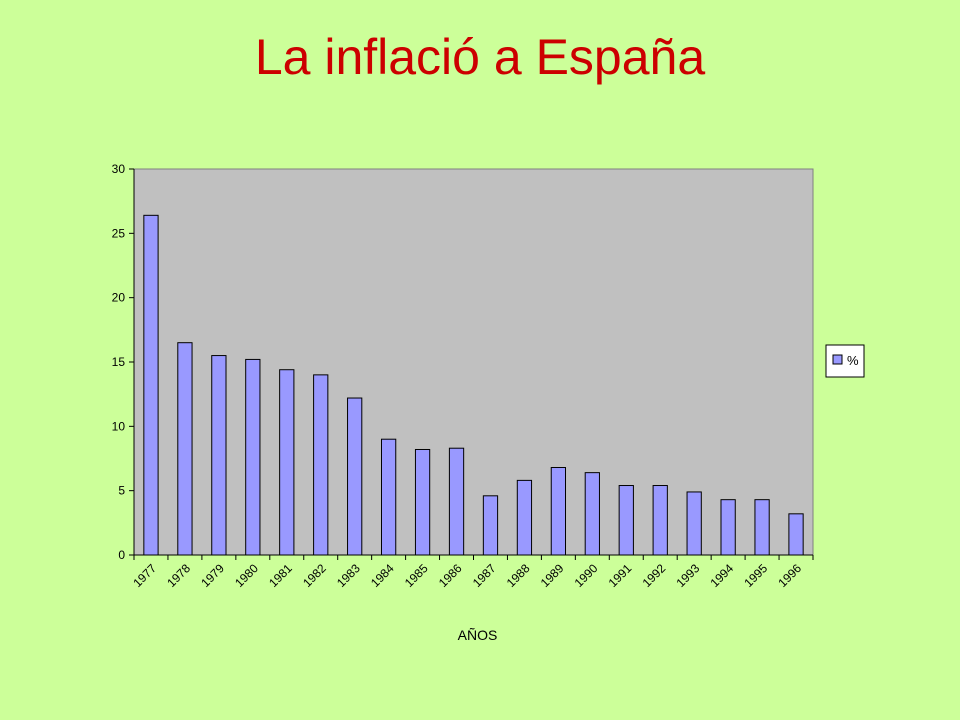  Describe the element at coordinates (478, 635) in the screenshot. I see `x-axis-label: AÑOS` at that location.